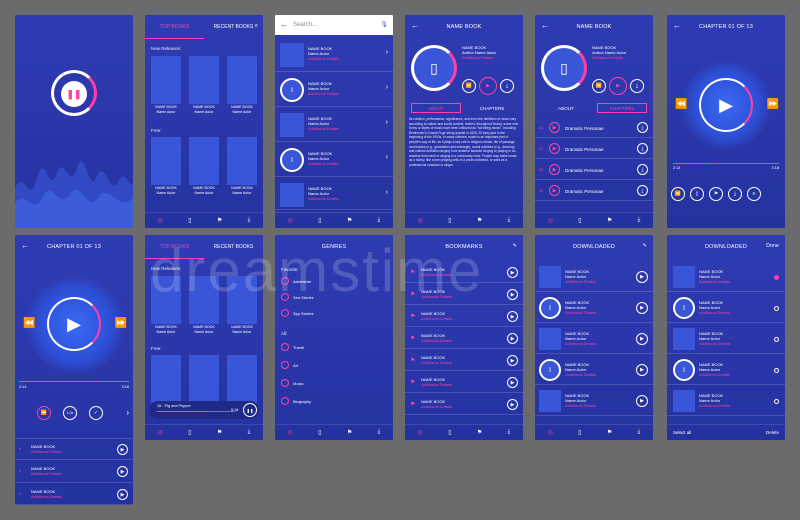 The width and height of the screenshot is (800, 520). I want to click on timer-icon: ✓, so click(96, 413).